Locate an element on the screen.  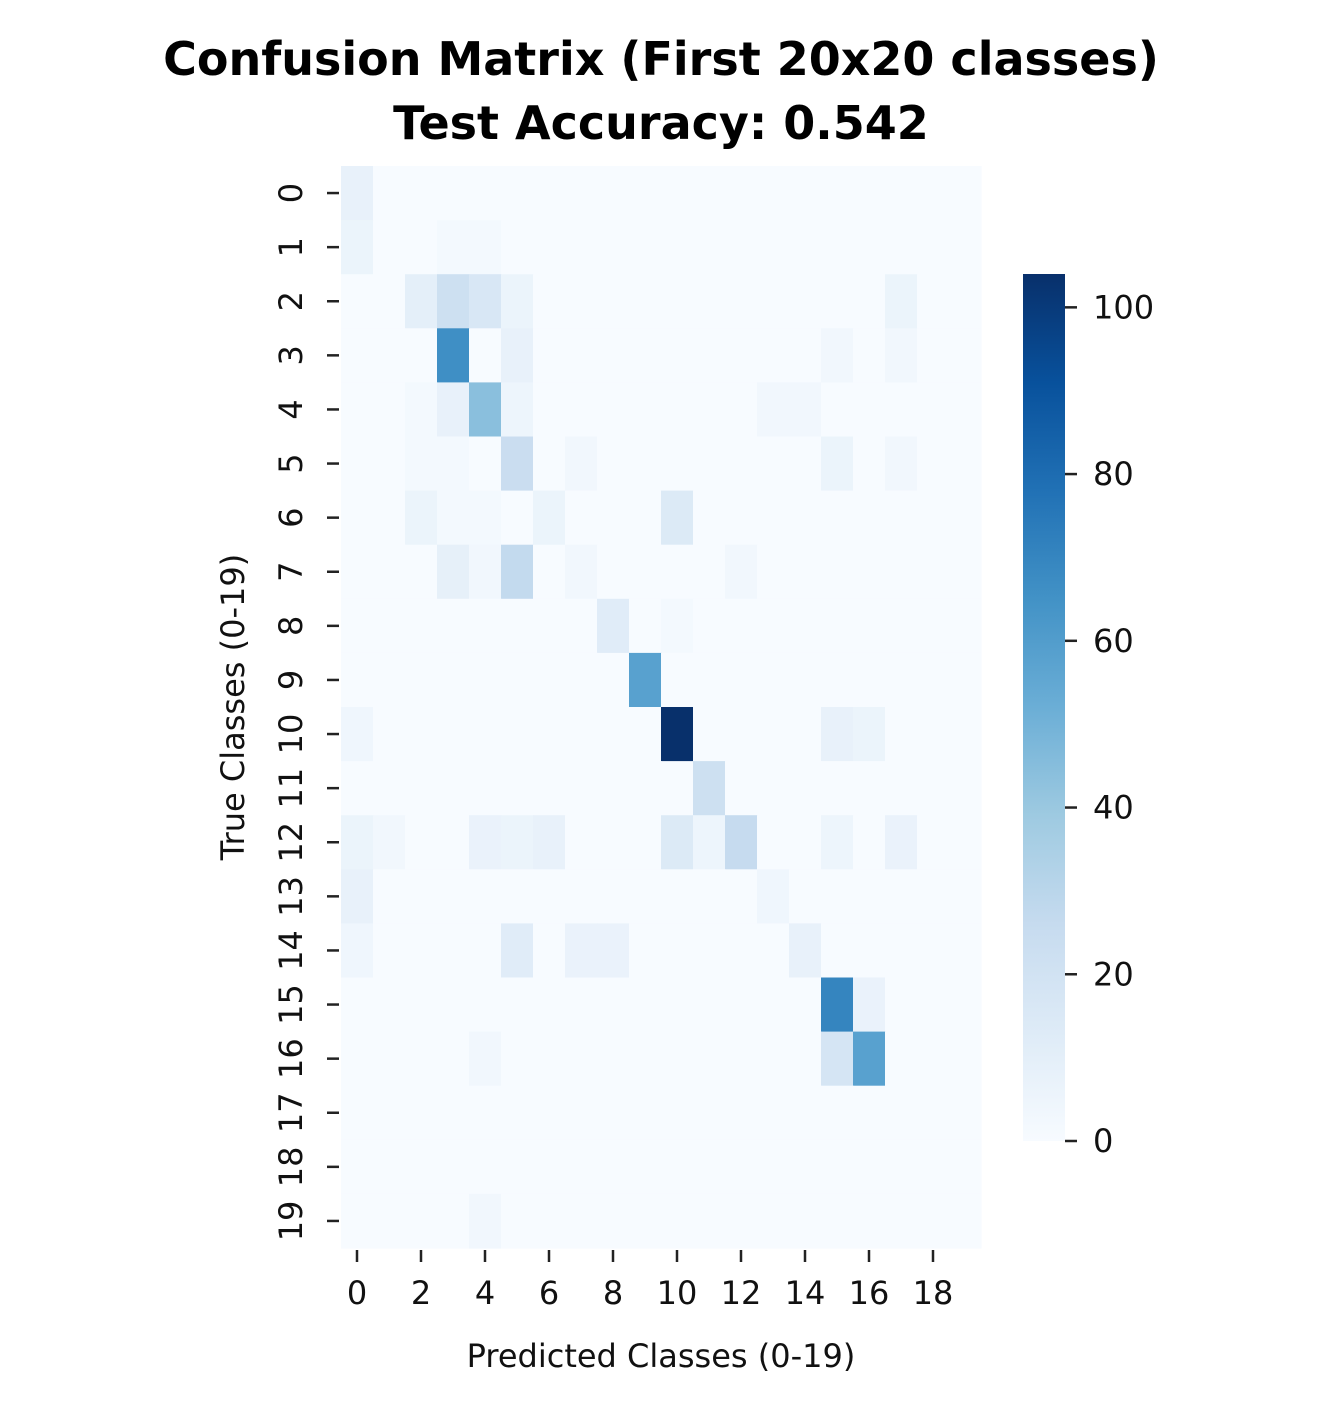
y-tick-label: 18 is located at coordinates (291, 1166).